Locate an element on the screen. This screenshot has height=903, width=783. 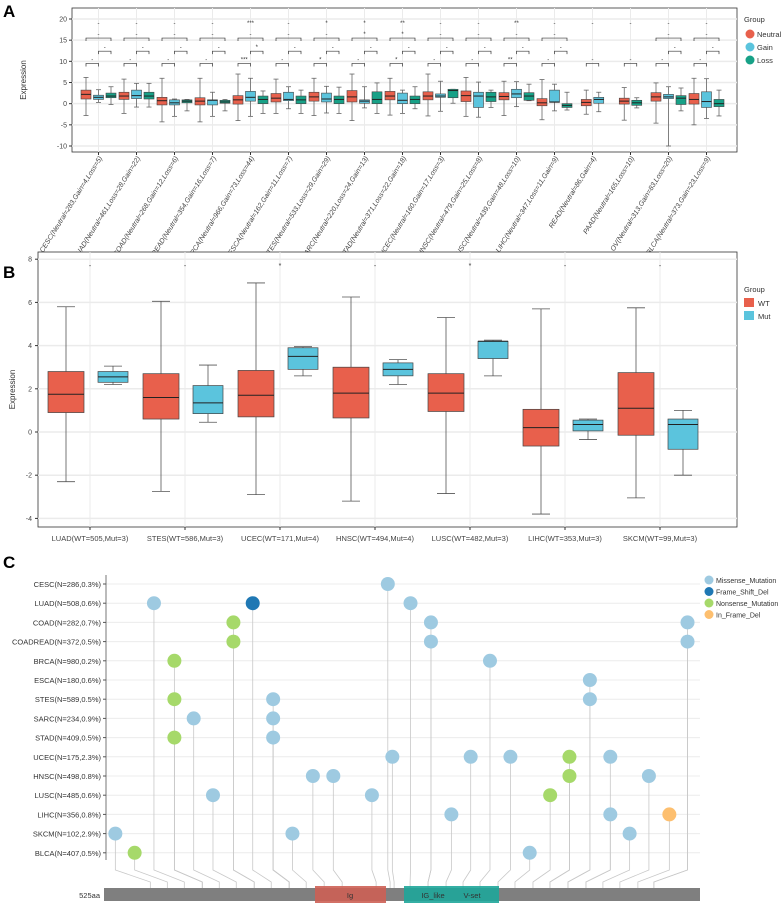
sig-label-overall: ** is located at coordinates (402, 24).